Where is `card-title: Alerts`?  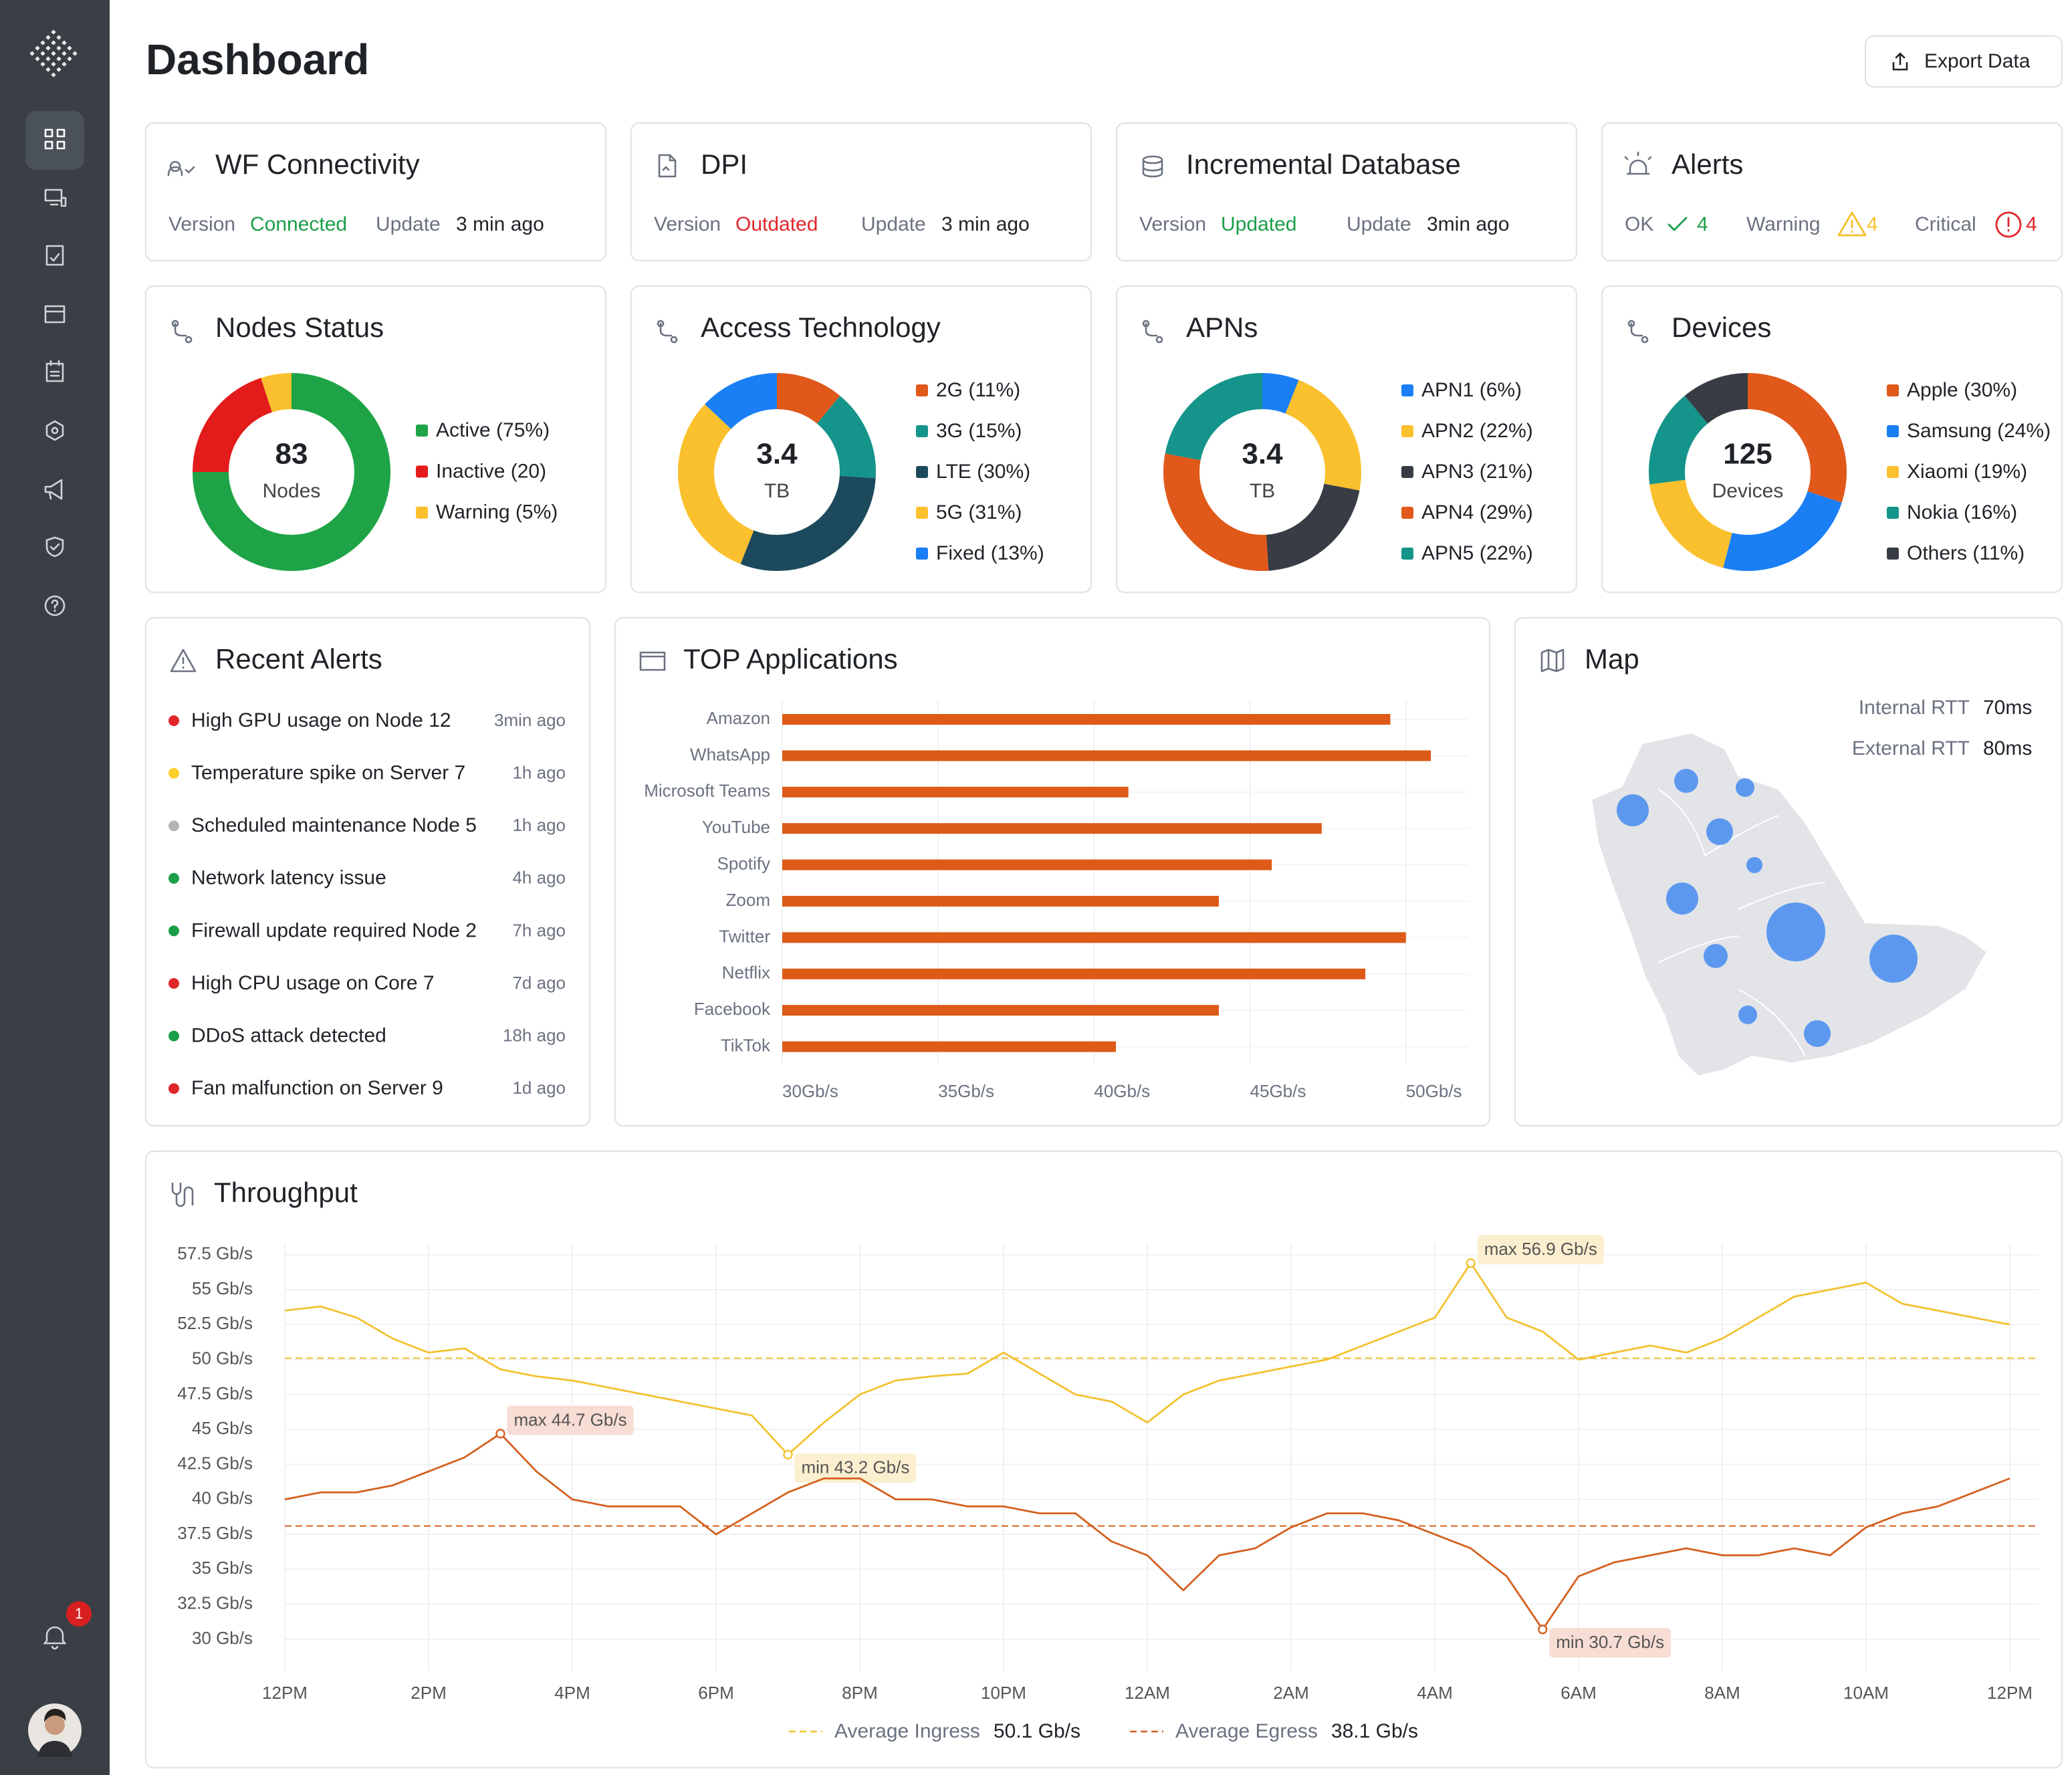
card-title: Alerts is located at coordinates (1707, 164).